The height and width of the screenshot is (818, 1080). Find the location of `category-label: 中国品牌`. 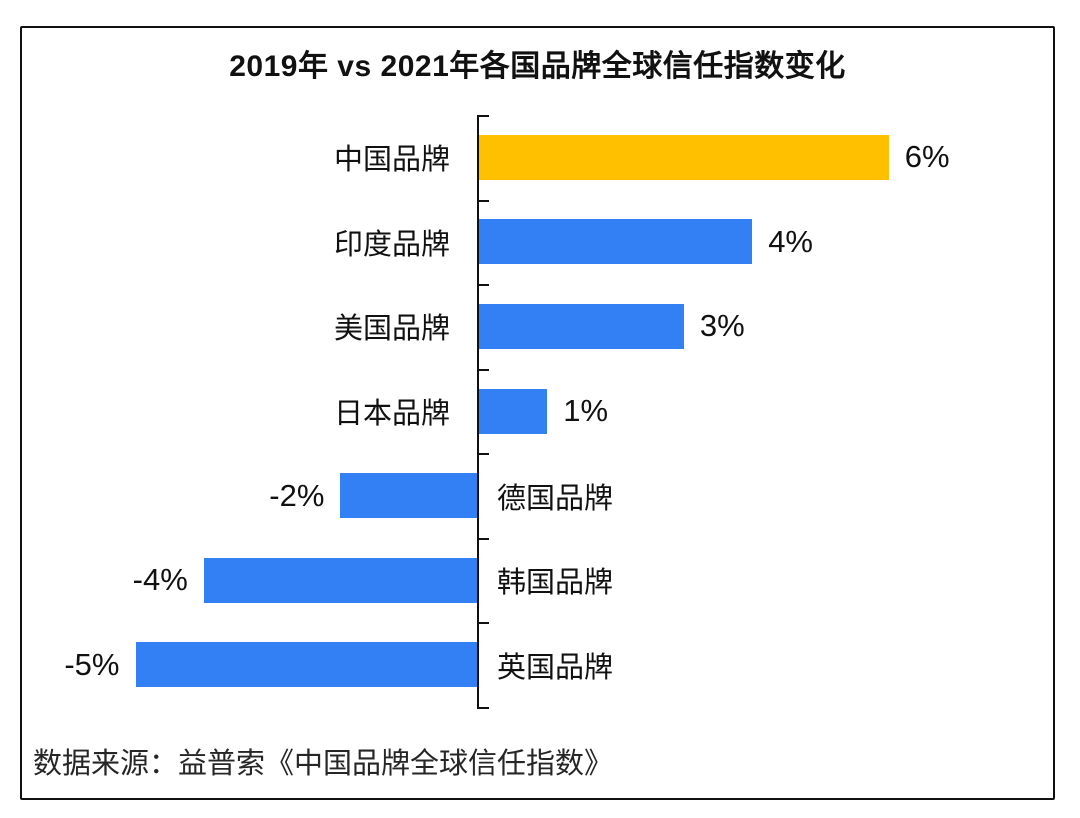

category-label: 中国品牌 is located at coordinates (391, 160).